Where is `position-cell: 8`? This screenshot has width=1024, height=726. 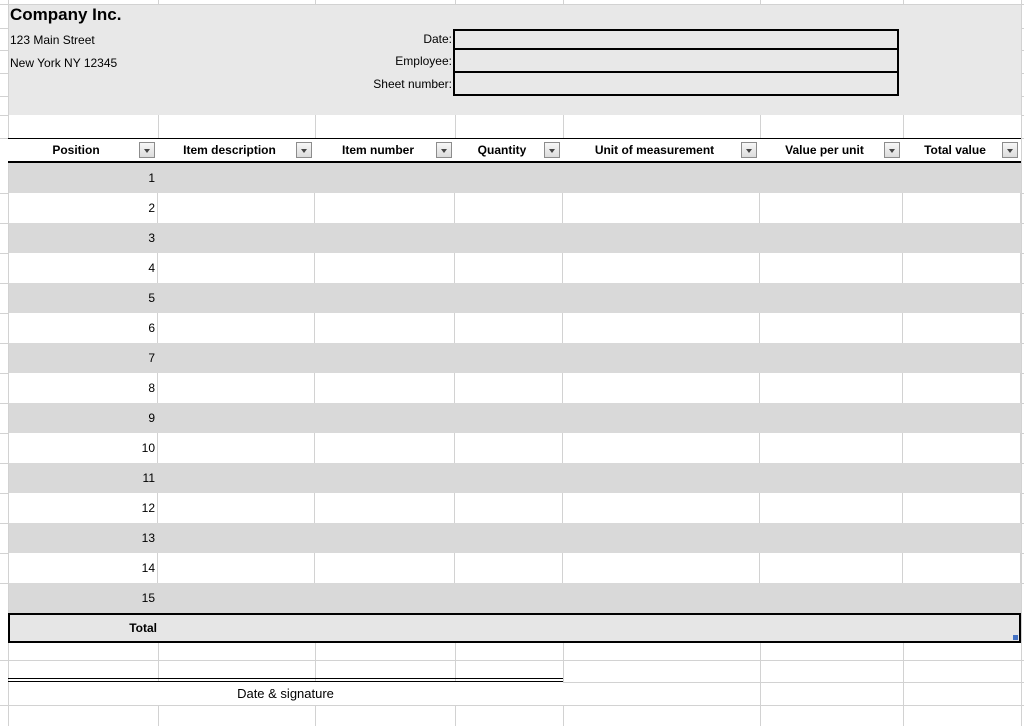 position-cell: 8 is located at coordinates (83, 388).